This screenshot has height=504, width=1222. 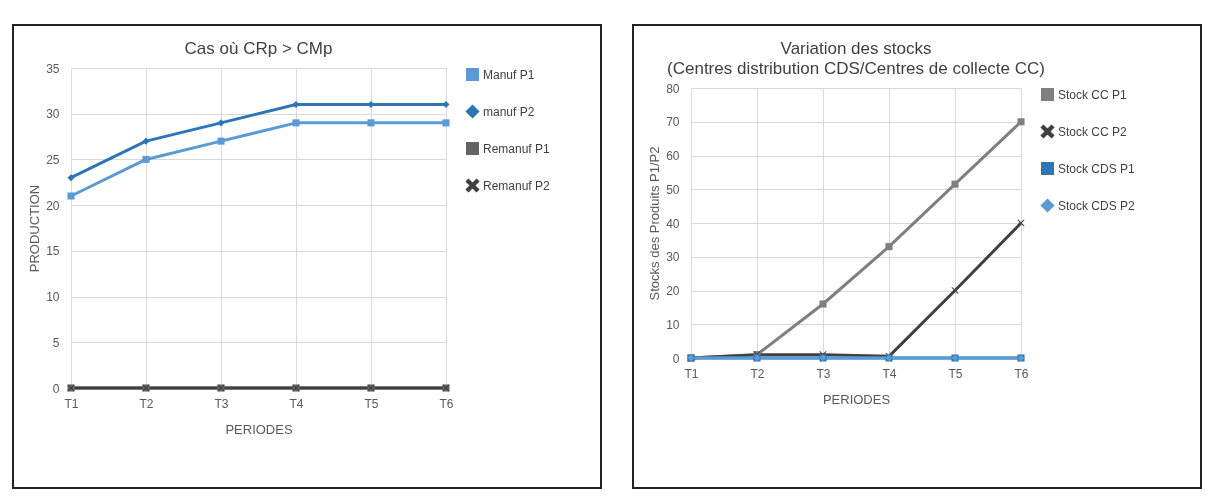 What do you see at coordinates (655, 223) in the screenshot?
I see `y-axis-title: Stocks des Produits P1/P2` at bounding box center [655, 223].